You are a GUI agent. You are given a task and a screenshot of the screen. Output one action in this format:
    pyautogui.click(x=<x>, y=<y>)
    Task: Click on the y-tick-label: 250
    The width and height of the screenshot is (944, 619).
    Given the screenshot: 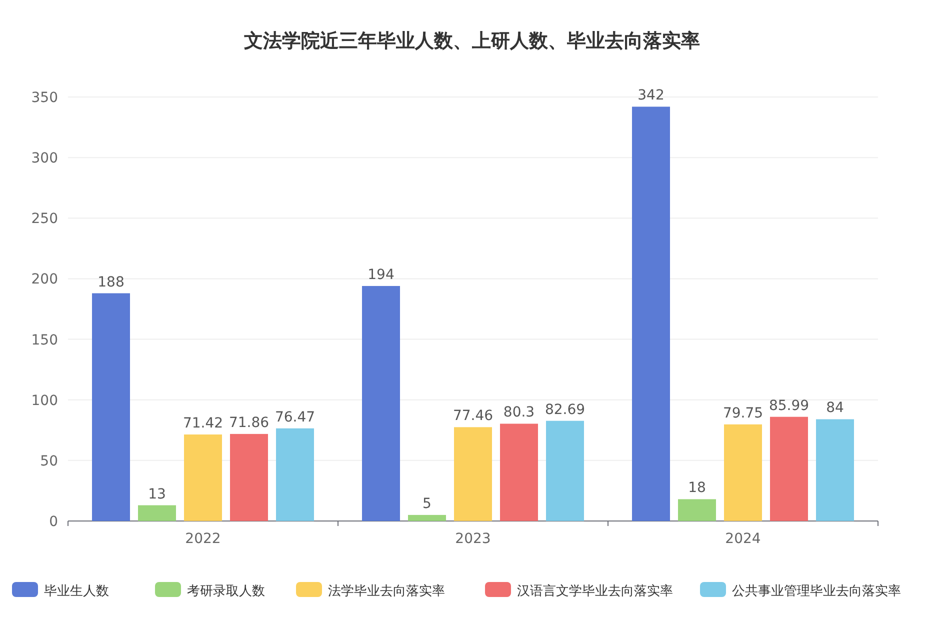 What is the action you would take?
    pyautogui.click(x=44, y=219)
    